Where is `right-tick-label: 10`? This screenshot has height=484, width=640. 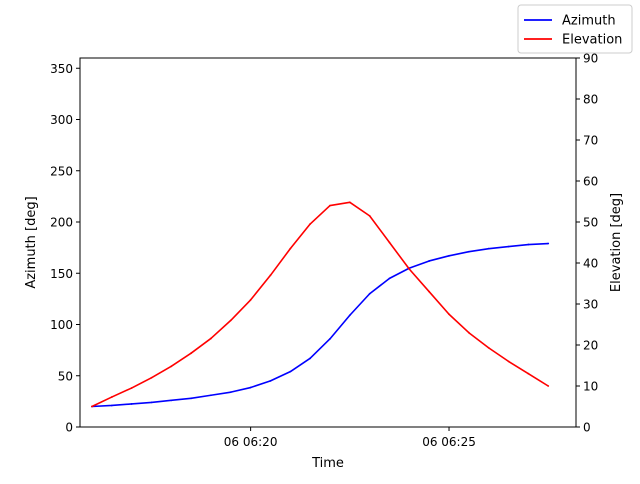
right-tick-label: 10 is located at coordinates (590, 387).